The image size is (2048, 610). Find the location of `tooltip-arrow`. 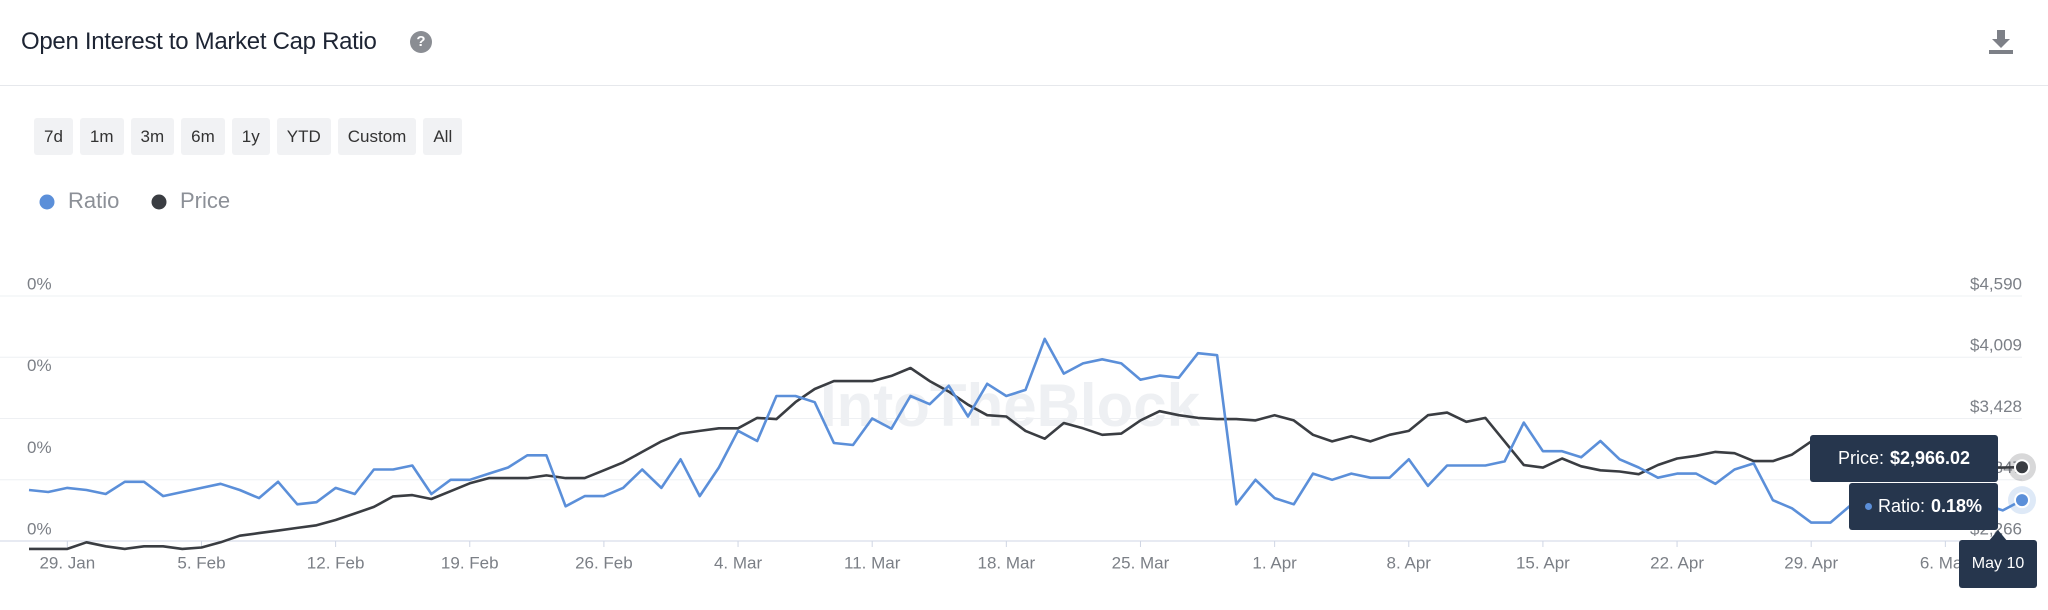

tooltip-arrow is located at coordinates (1998, 536).